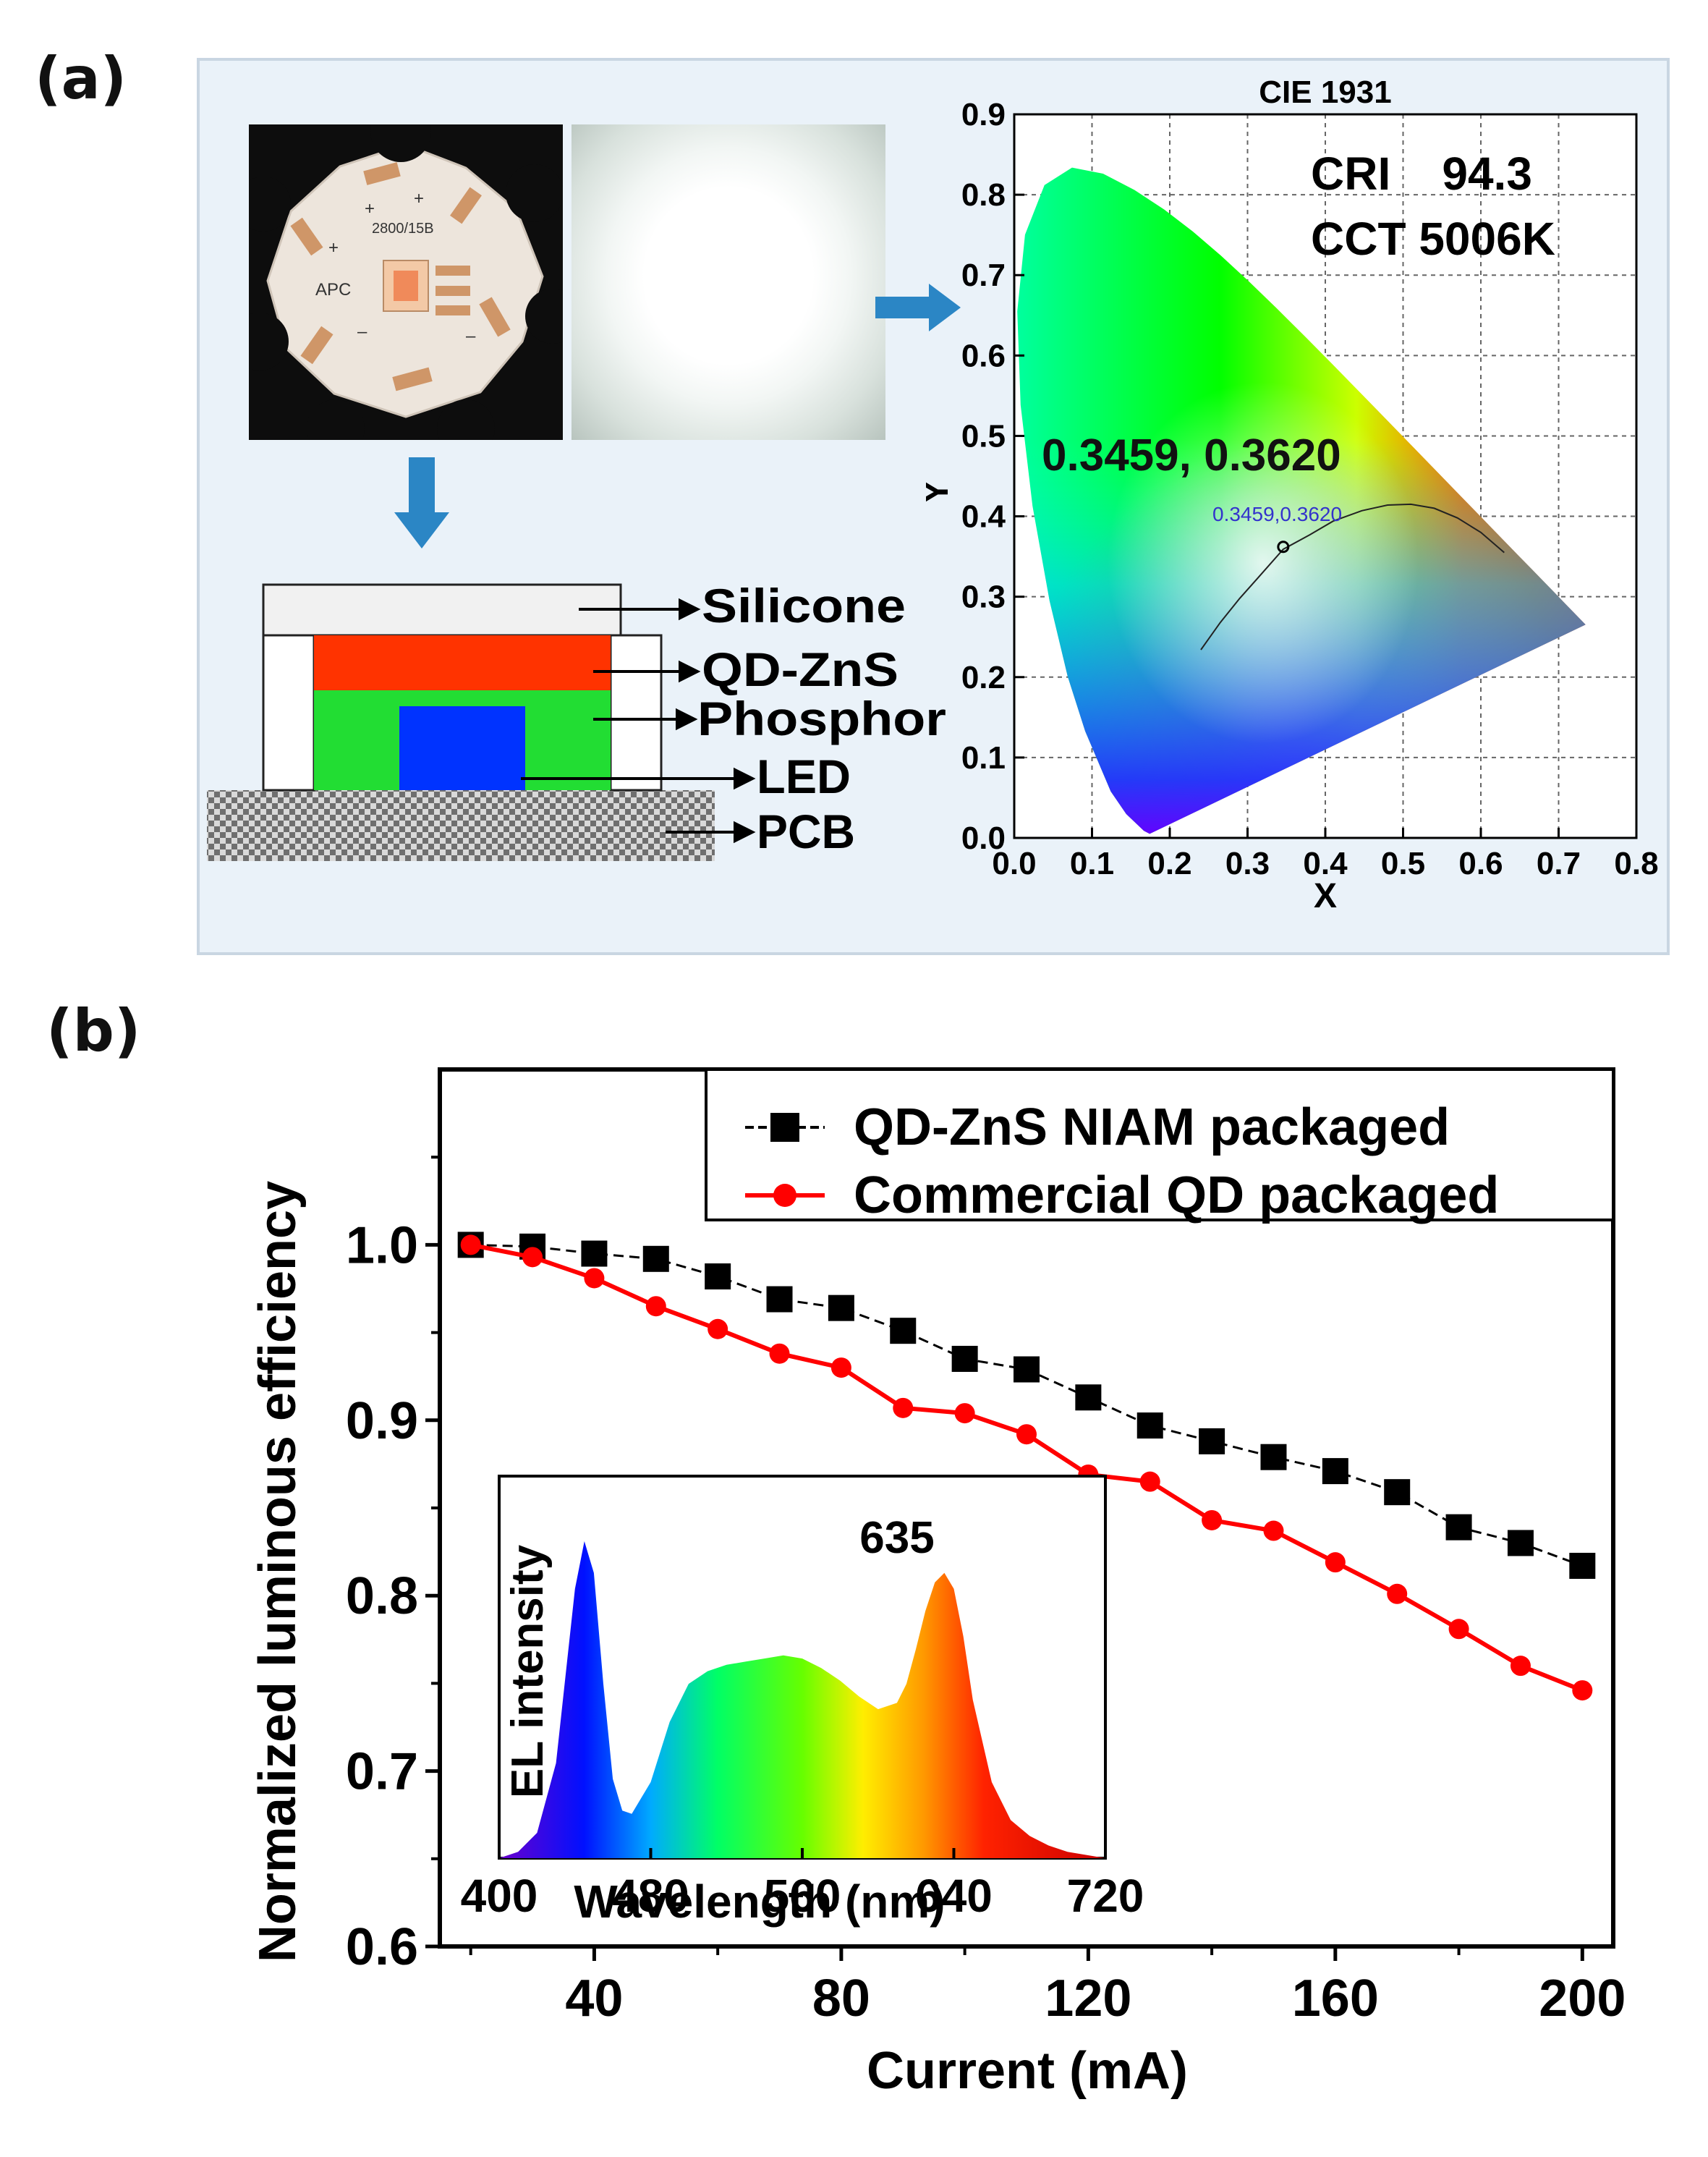 This screenshot has width=1708, height=2157. Describe the element at coordinates (806, 832) in the screenshot. I see `layer-label-pcb: PCB` at that location.